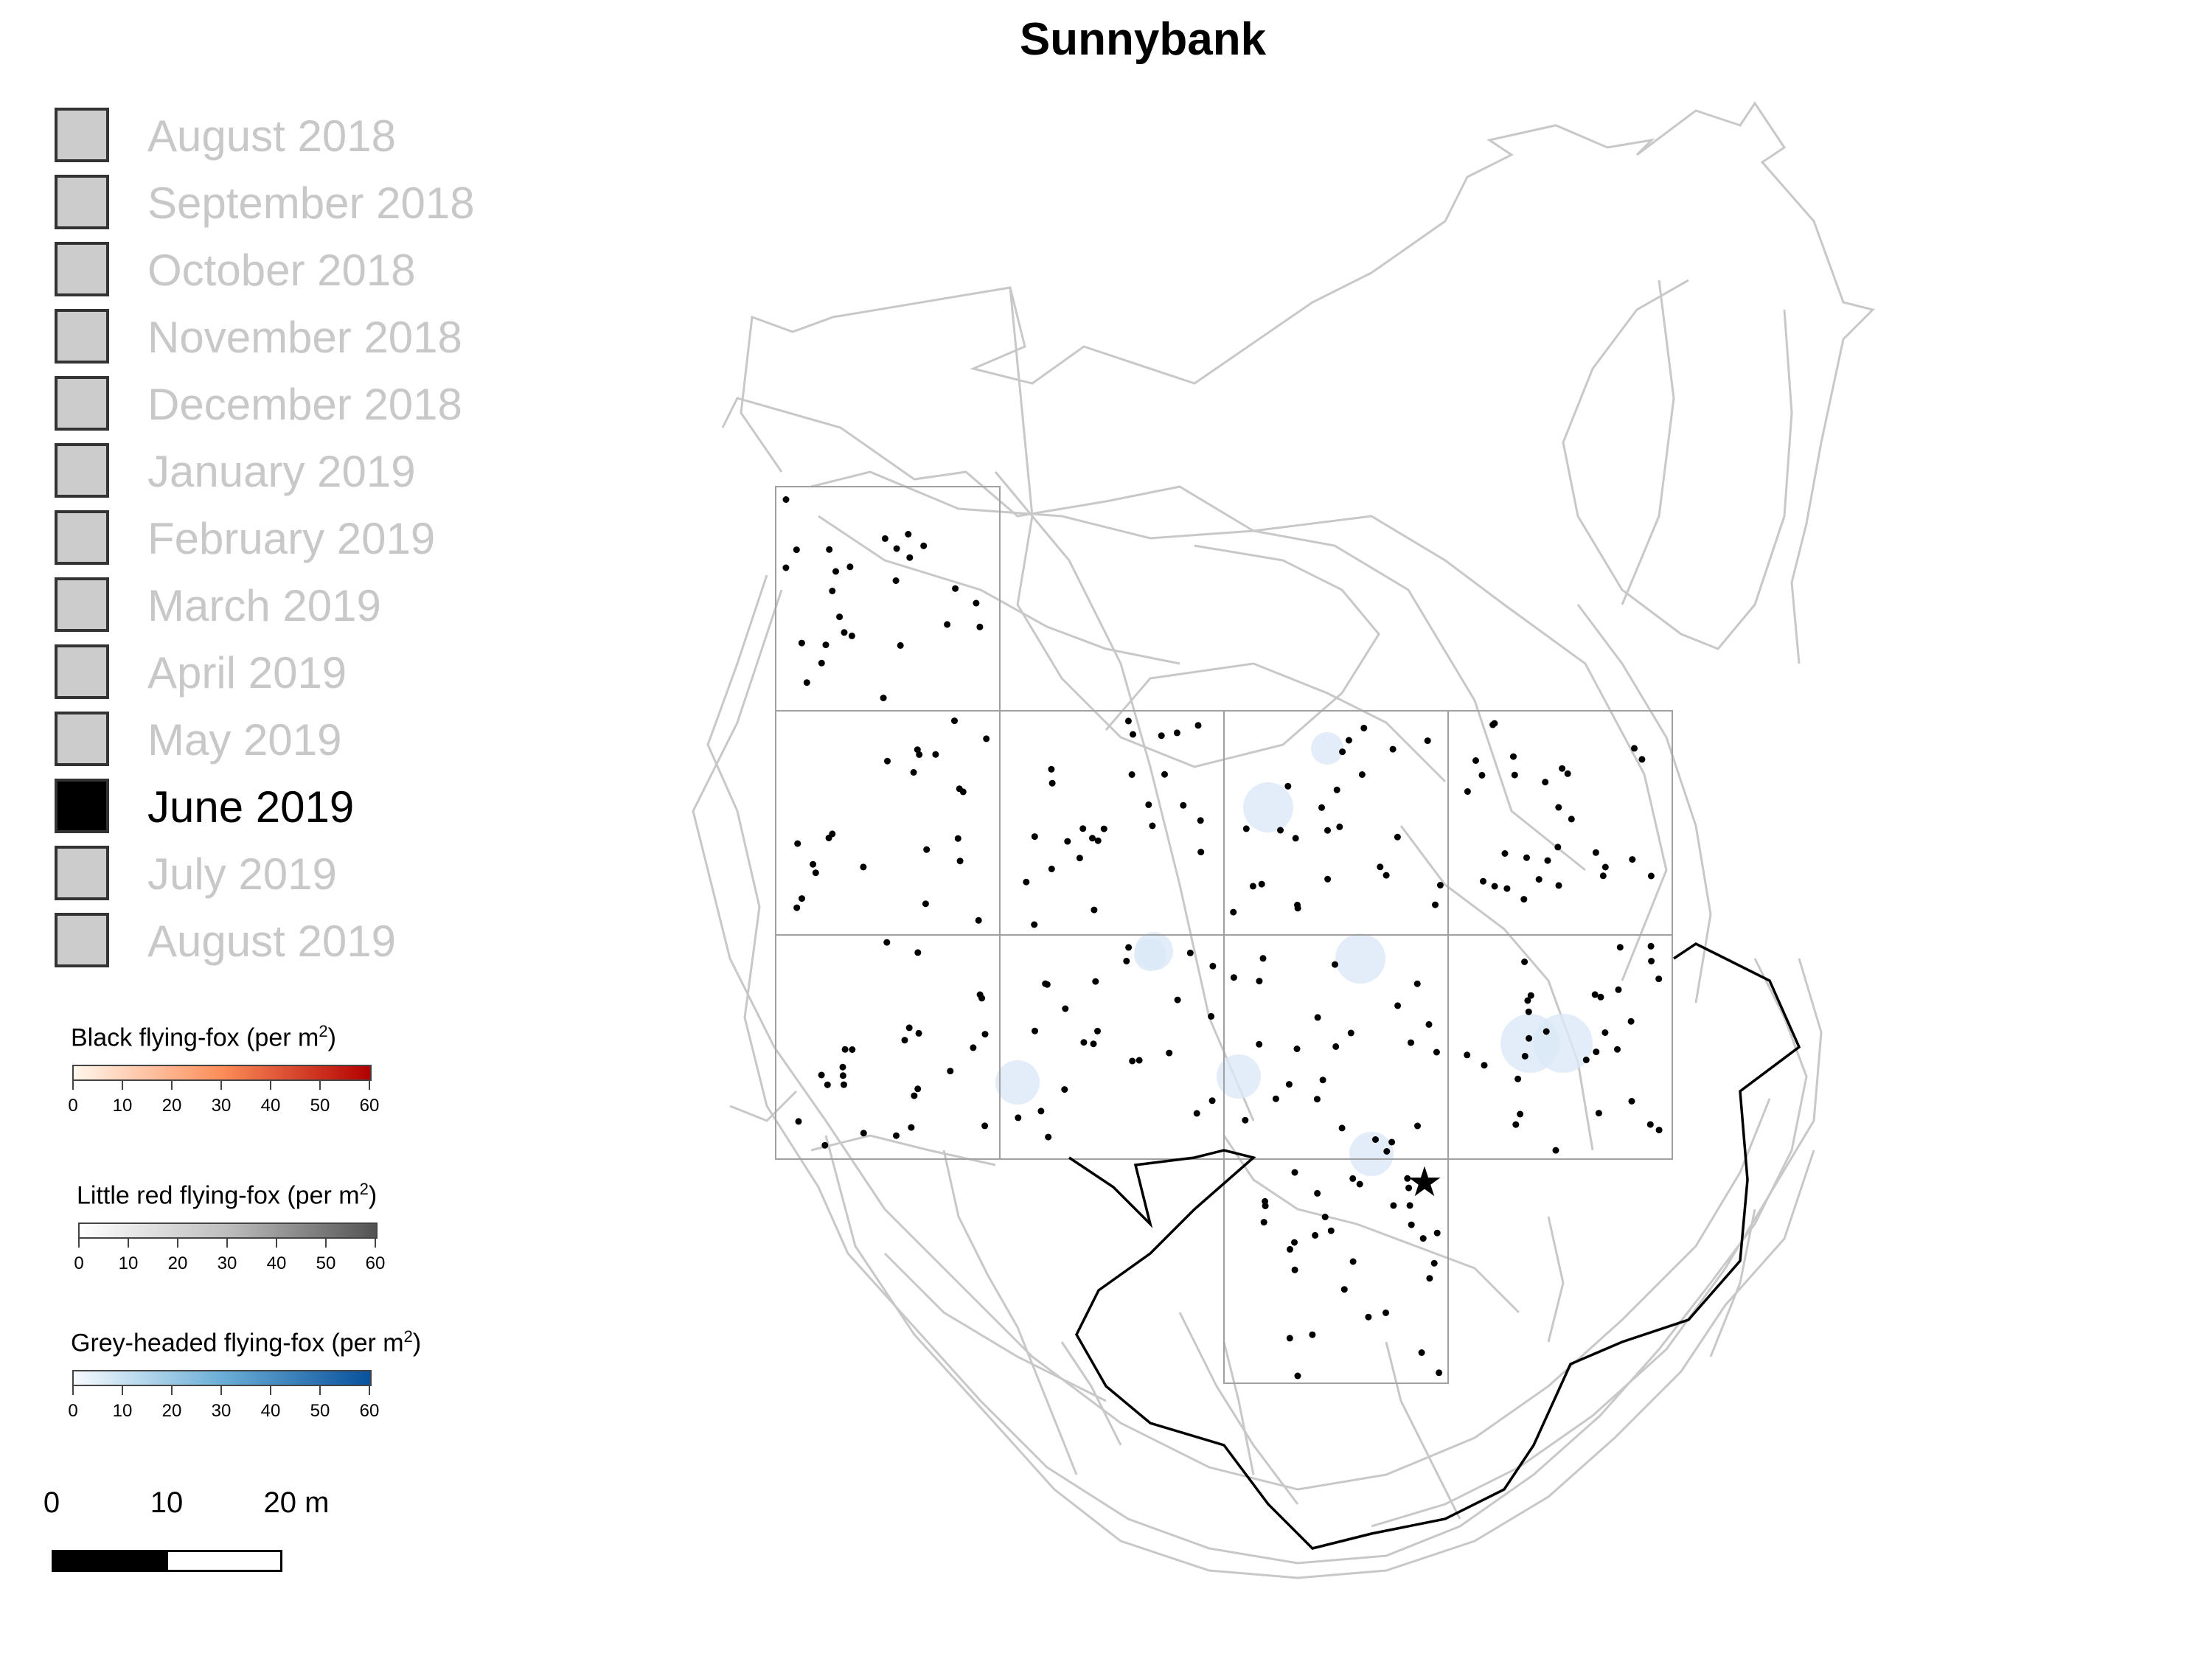 This screenshot has height=1659, width=2212. What do you see at coordinates (171, 1411) in the screenshot?
I see `colorbar-tick-label: 20` at bounding box center [171, 1411].